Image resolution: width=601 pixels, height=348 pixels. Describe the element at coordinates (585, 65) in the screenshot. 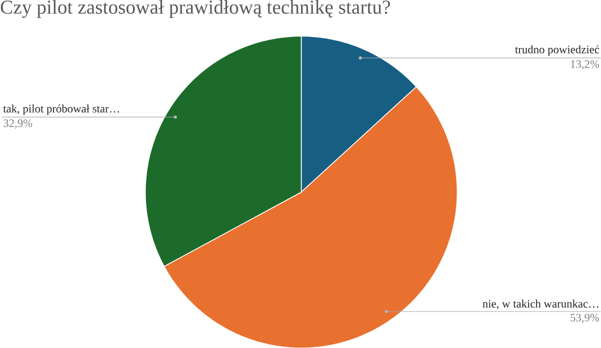

I see `data-label: 13,2%` at that location.